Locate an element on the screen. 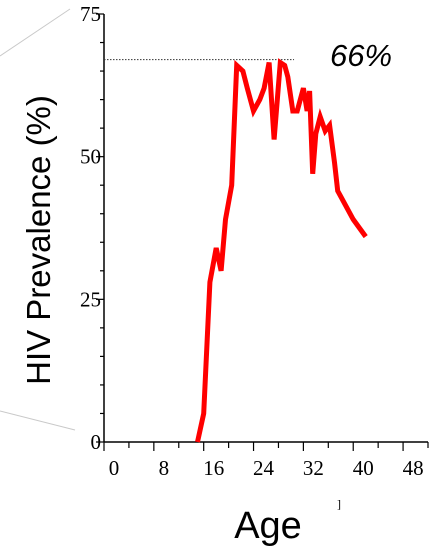 The image size is (444, 549). y-axis-title: HIV Prevalence (%) is located at coordinates (38, 240).